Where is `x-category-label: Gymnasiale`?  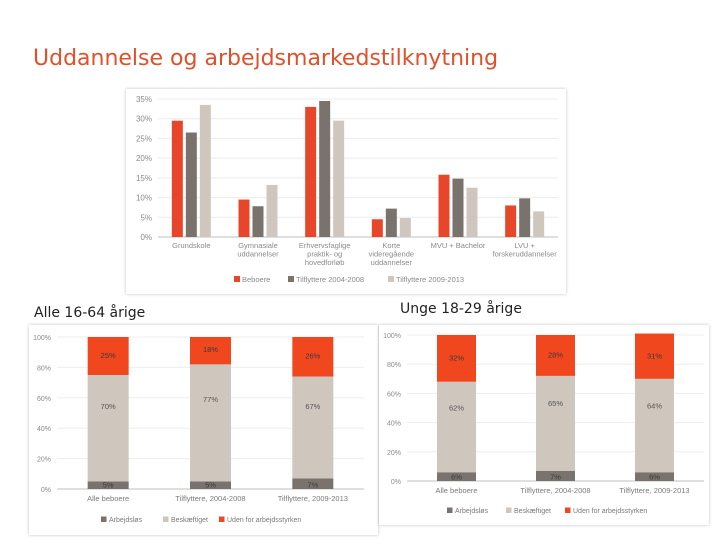
x-category-label: Gymnasiale is located at coordinates (258, 245).